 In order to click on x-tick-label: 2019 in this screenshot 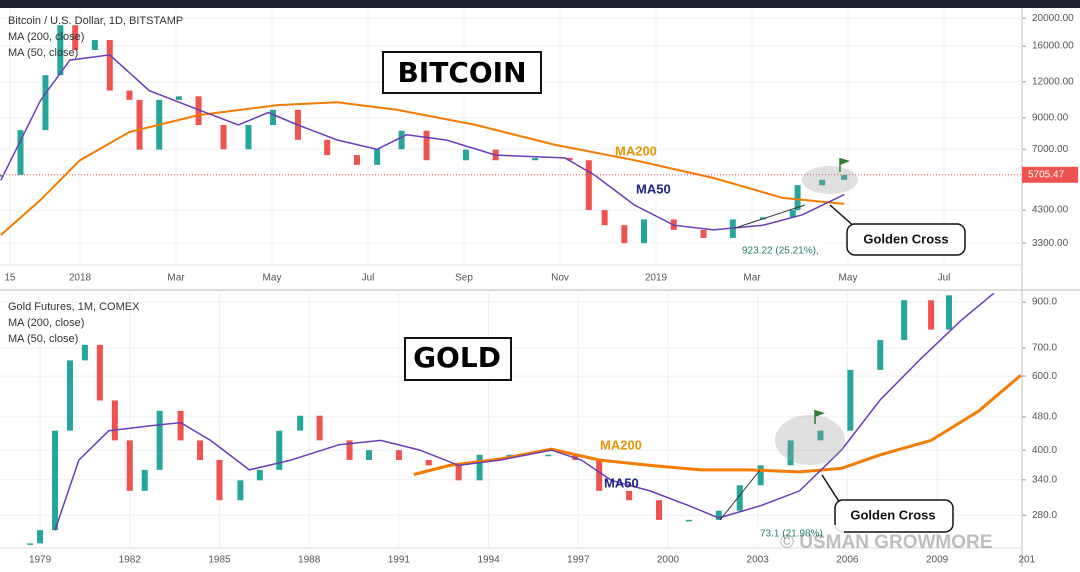, I will do `click(656, 278)`.